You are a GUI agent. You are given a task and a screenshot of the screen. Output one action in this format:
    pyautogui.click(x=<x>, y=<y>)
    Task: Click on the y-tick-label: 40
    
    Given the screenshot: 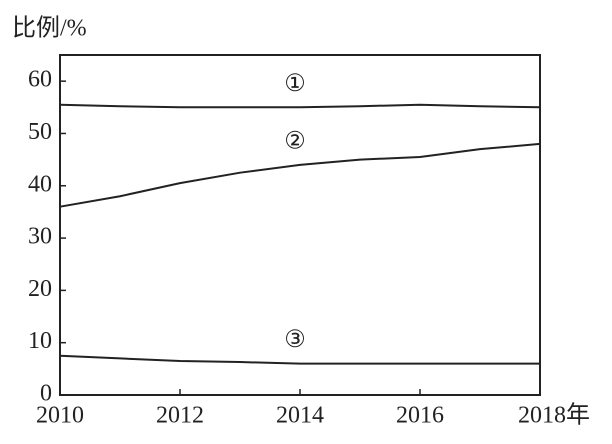 What is the action you would take?
    pyautogui.click(x=40, y=184)
    